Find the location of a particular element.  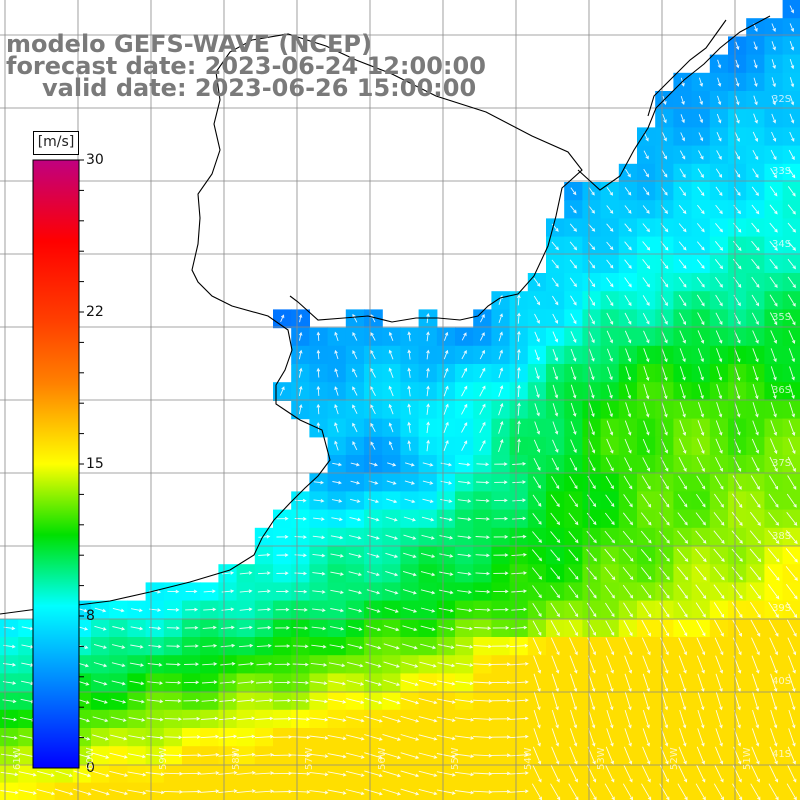

lon-label: 61W is located at coordinates (17, 758).